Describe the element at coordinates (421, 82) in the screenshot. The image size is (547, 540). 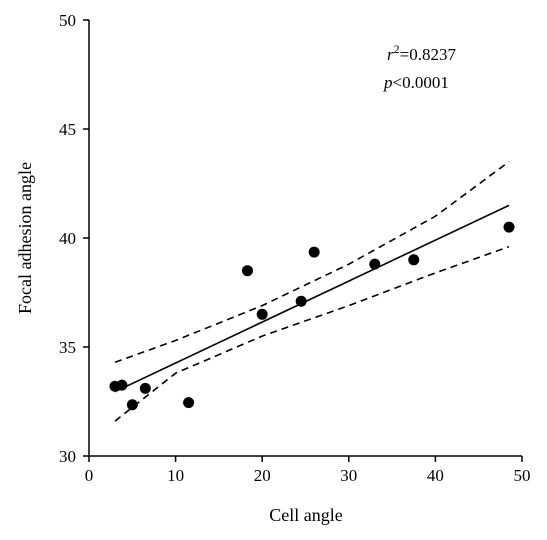
I see `p-value: <0.0001` at that location.